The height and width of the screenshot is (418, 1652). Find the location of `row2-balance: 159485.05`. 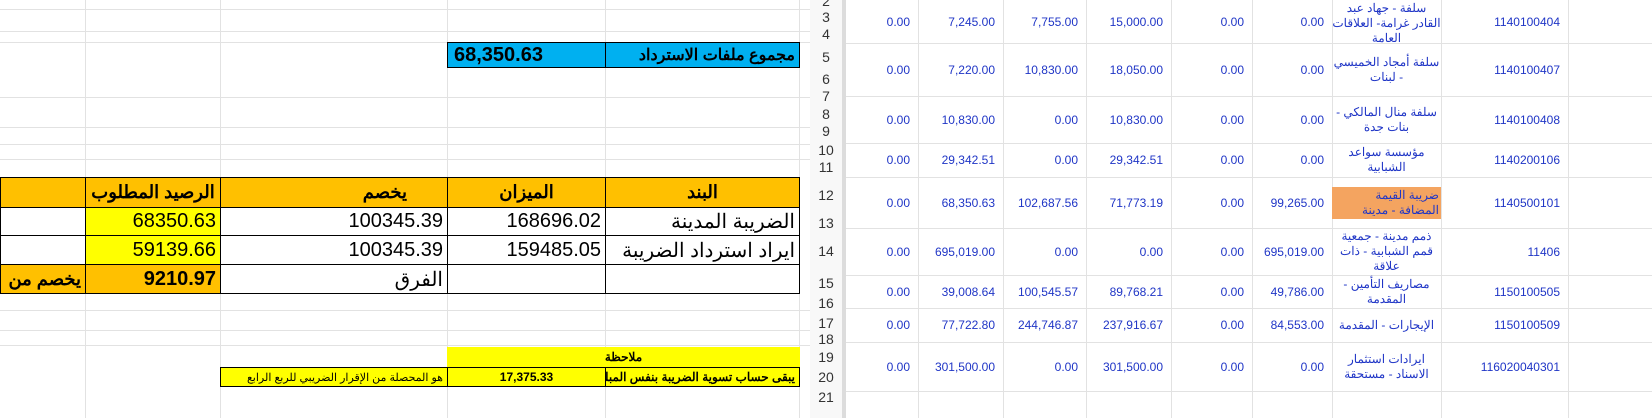

row2-balance: 159485.05 is located at coordinates (526, 250).